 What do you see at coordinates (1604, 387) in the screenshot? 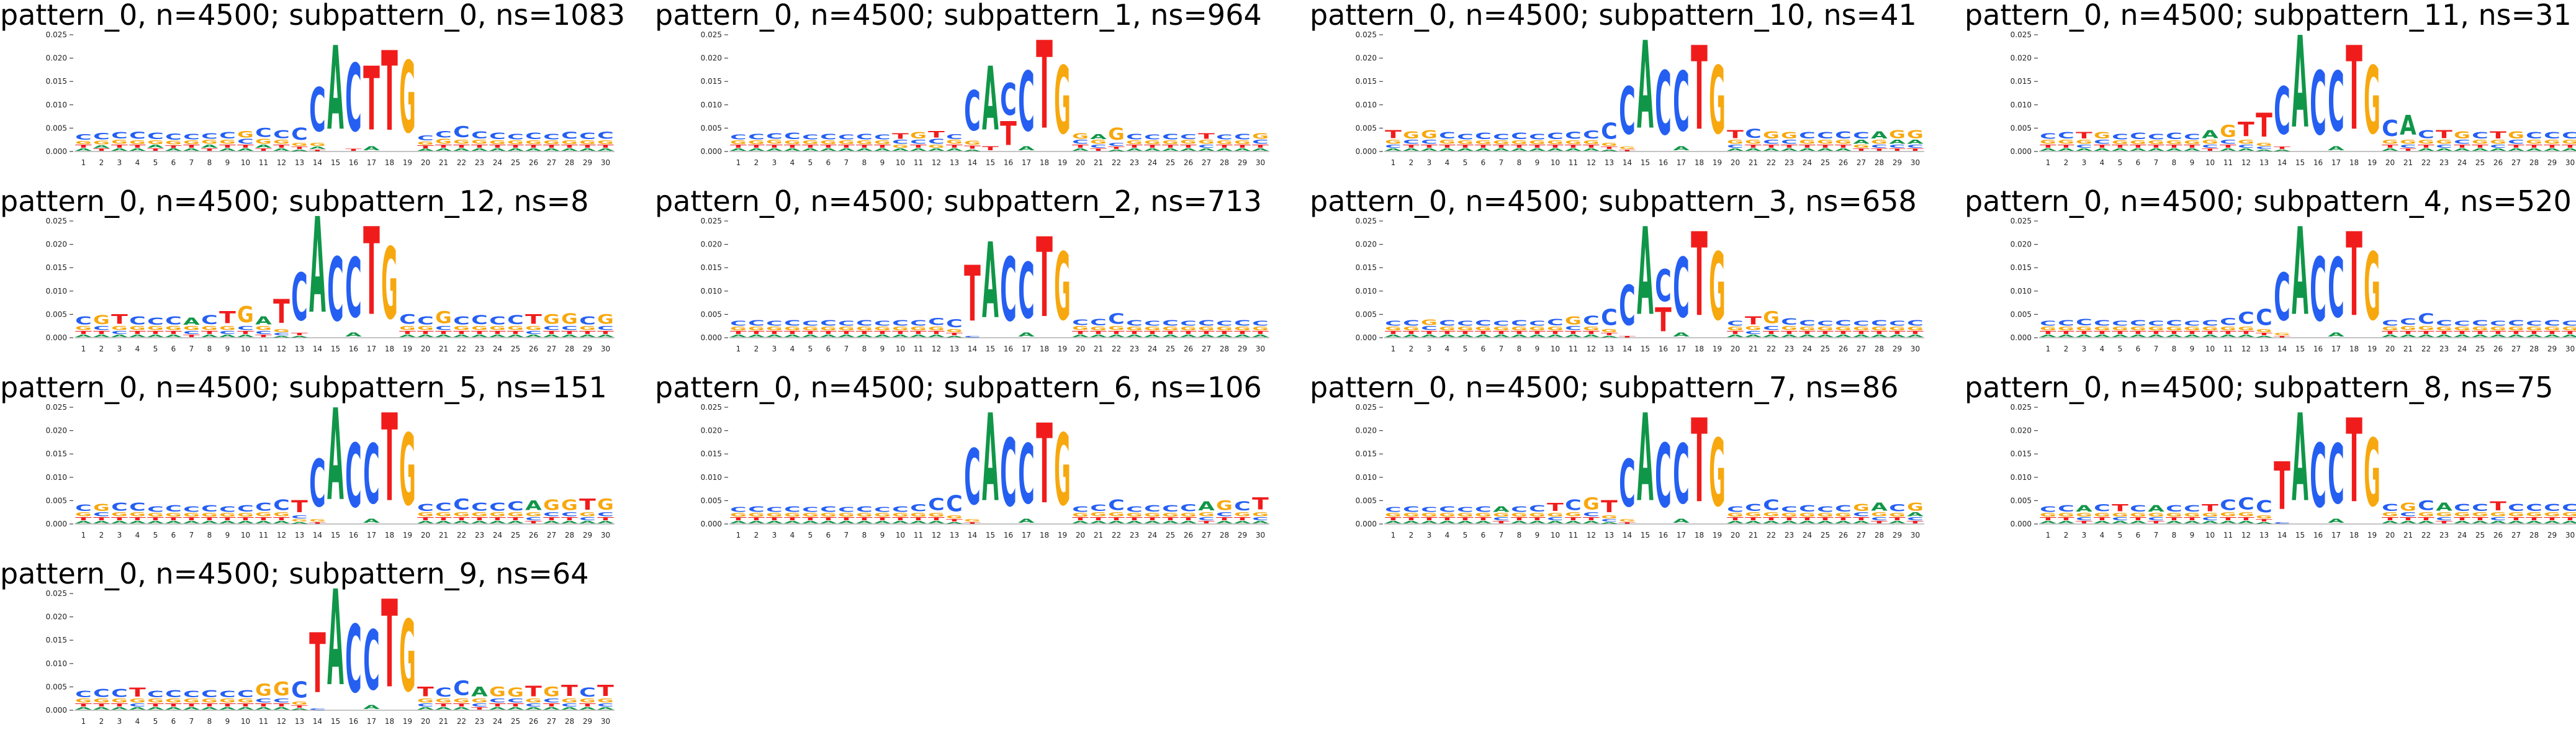
I see `panel-title: pattern_0, n=4500; subpattern_7, ns=86` at bounding box center [1604, 387].